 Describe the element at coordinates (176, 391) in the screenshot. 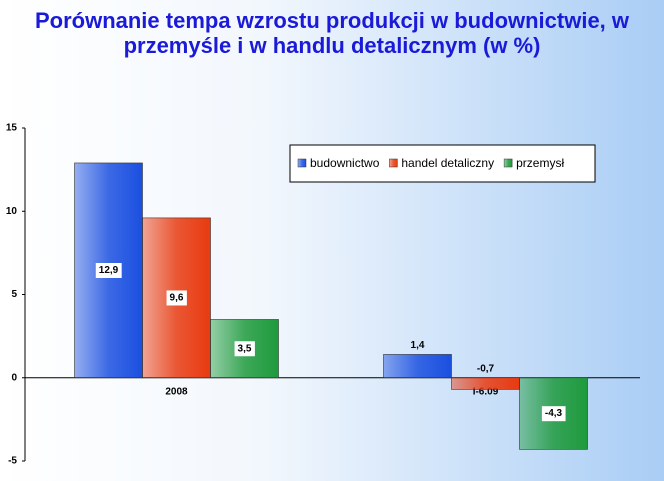

I see `x-tick-label: 2008` at that location.